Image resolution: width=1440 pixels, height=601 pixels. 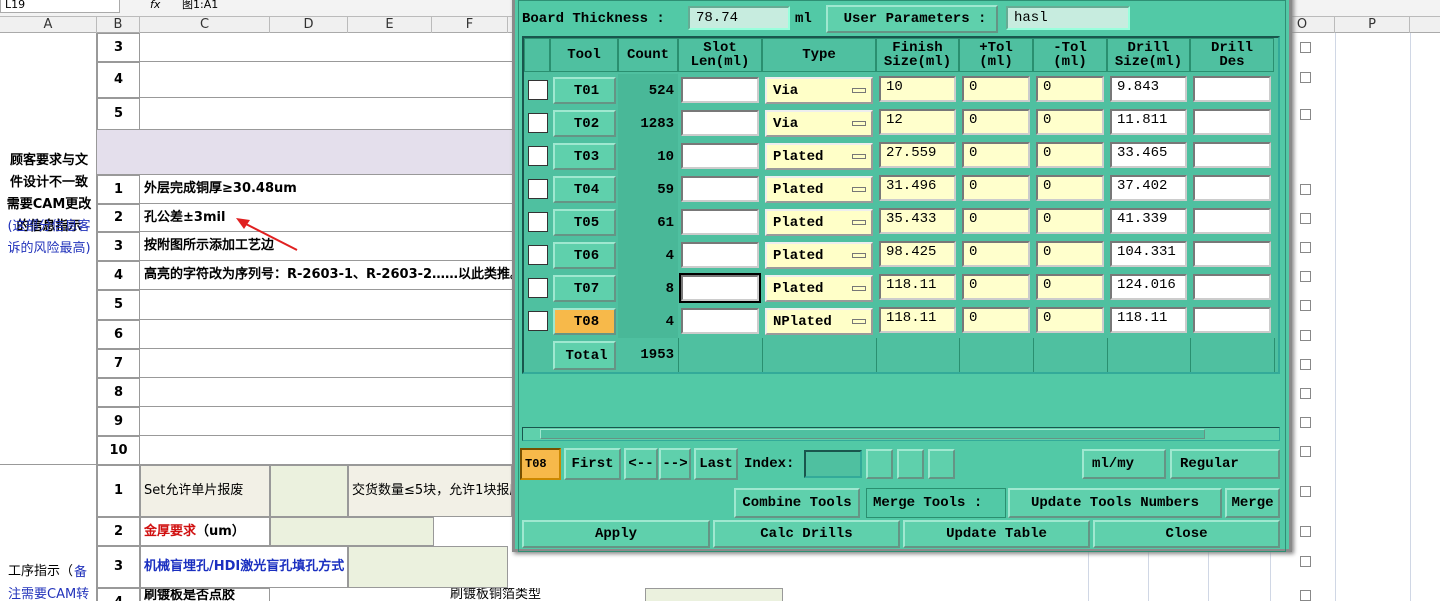 What do you see at coordinates (1372, 25) in the screenshot?
I see `column-header: P` at bounding box center [1372, 25].